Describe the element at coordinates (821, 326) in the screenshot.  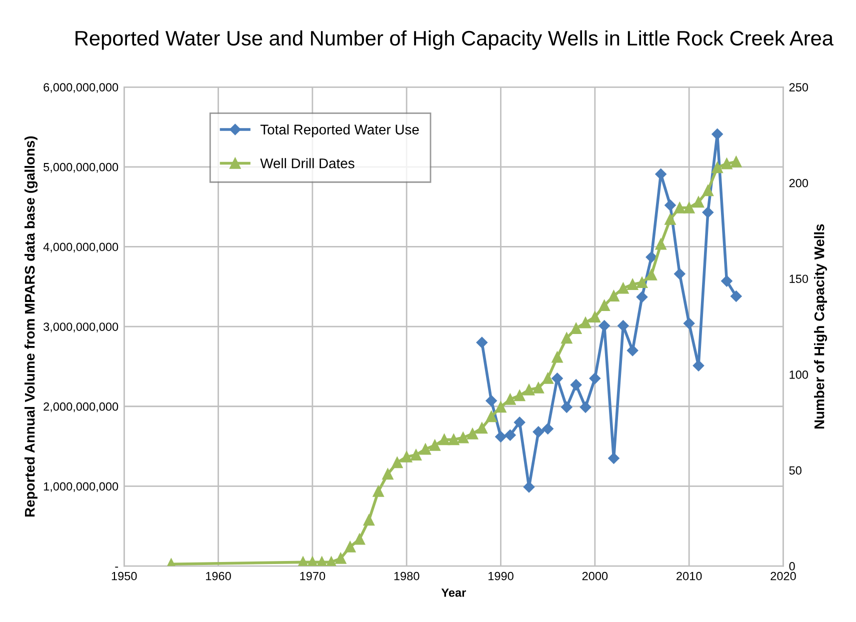
I see `y2-axis-title: Number of High Capacity Wells` at that location.